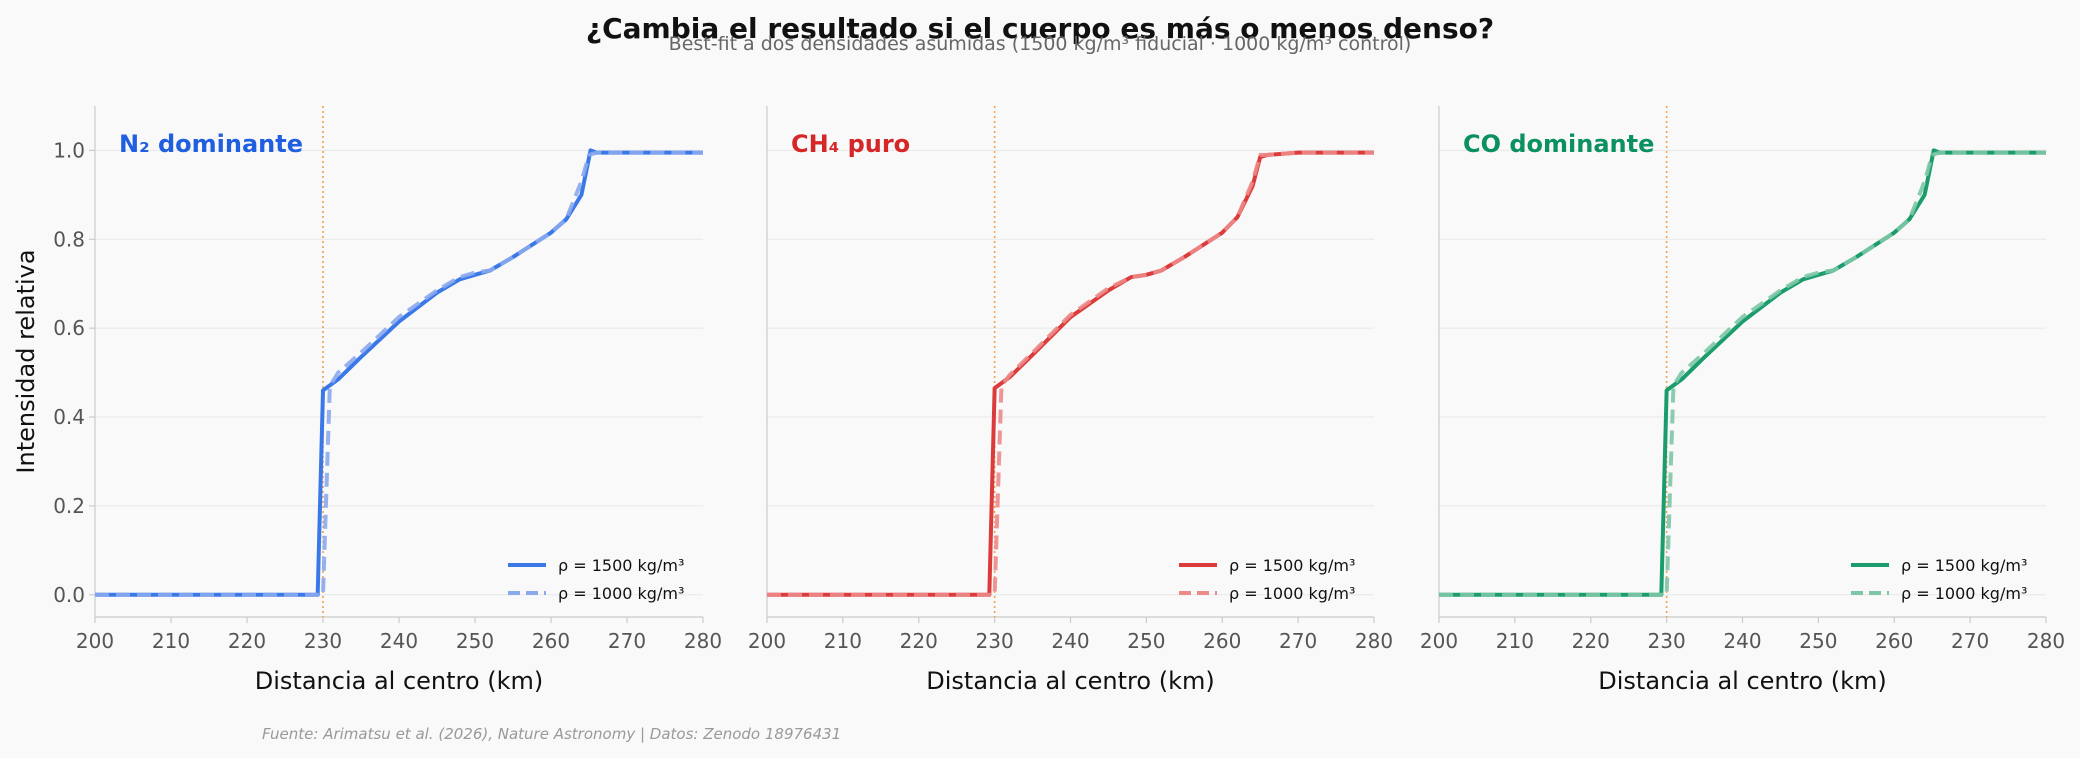  What do you see at coordinates (211, 144) in the screenshot?
I see `panel-title: N₂ dominante` at bounding box center [211, 144].